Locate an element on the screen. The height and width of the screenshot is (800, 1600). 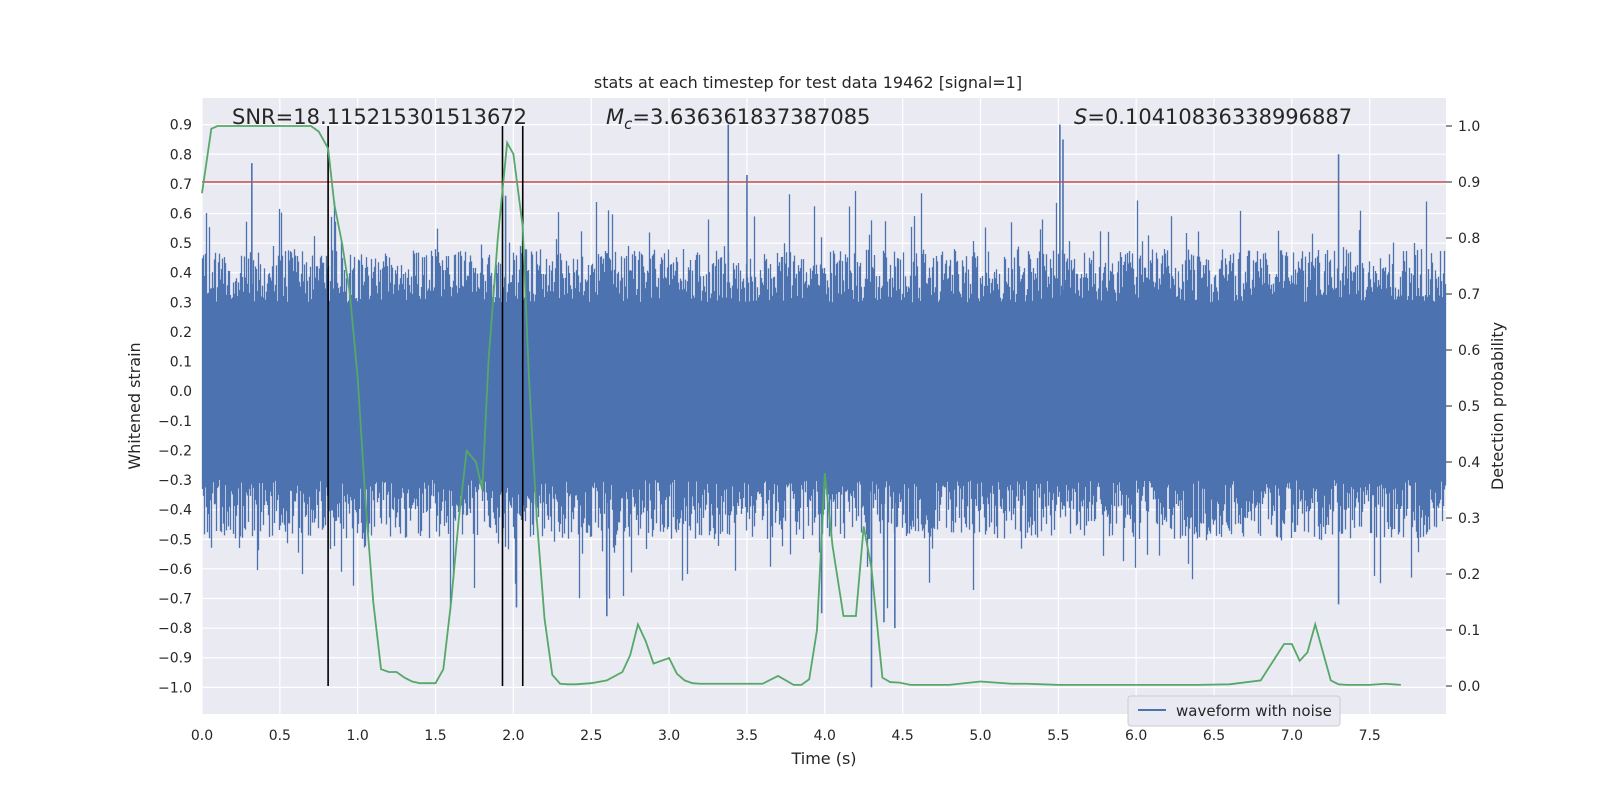
y-right-axis-ticks: 1.0 0.9 0.8 0.7 0.6 0.5 0.4 0.3 0.2 0.1 0.0 is located at coordinates (1463, 407).